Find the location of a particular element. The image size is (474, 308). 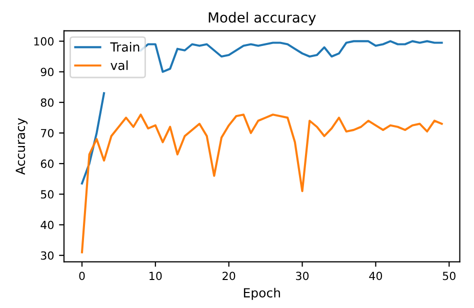

chart-title: Model accuracy is located at coordinates (262, 19).